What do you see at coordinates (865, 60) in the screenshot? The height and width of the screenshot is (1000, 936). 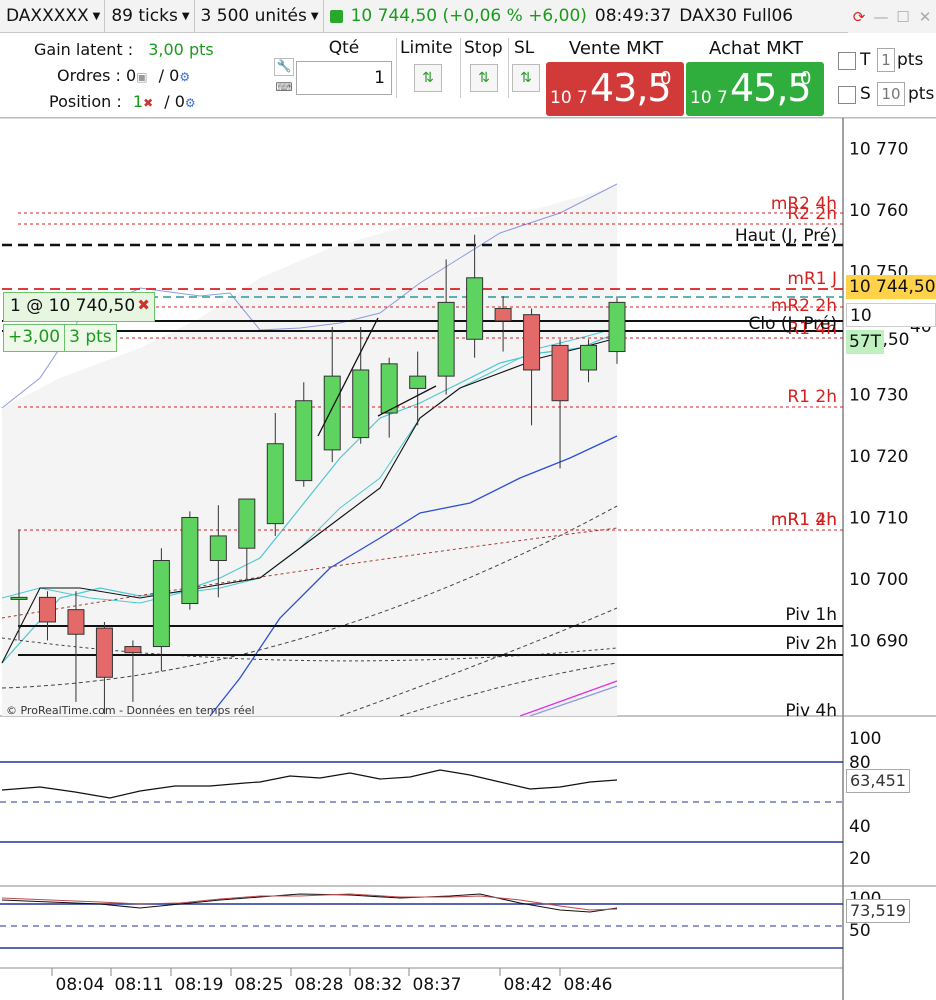 I see `target-label: T` at bounding box center [865, 60].